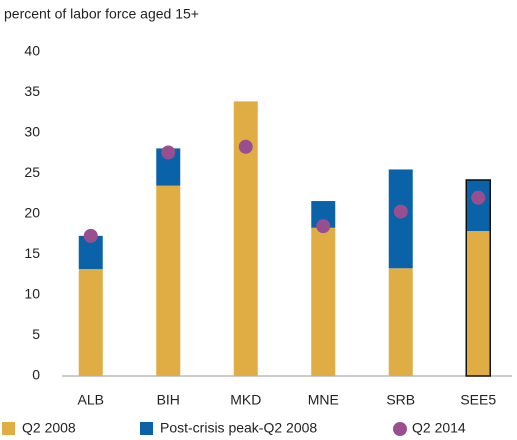 The height and width of the screenshot is (440, 517). Describe the element at coordinates (49, 428) in the screenshot. I see `legend-label: Q2 2008` at that location.